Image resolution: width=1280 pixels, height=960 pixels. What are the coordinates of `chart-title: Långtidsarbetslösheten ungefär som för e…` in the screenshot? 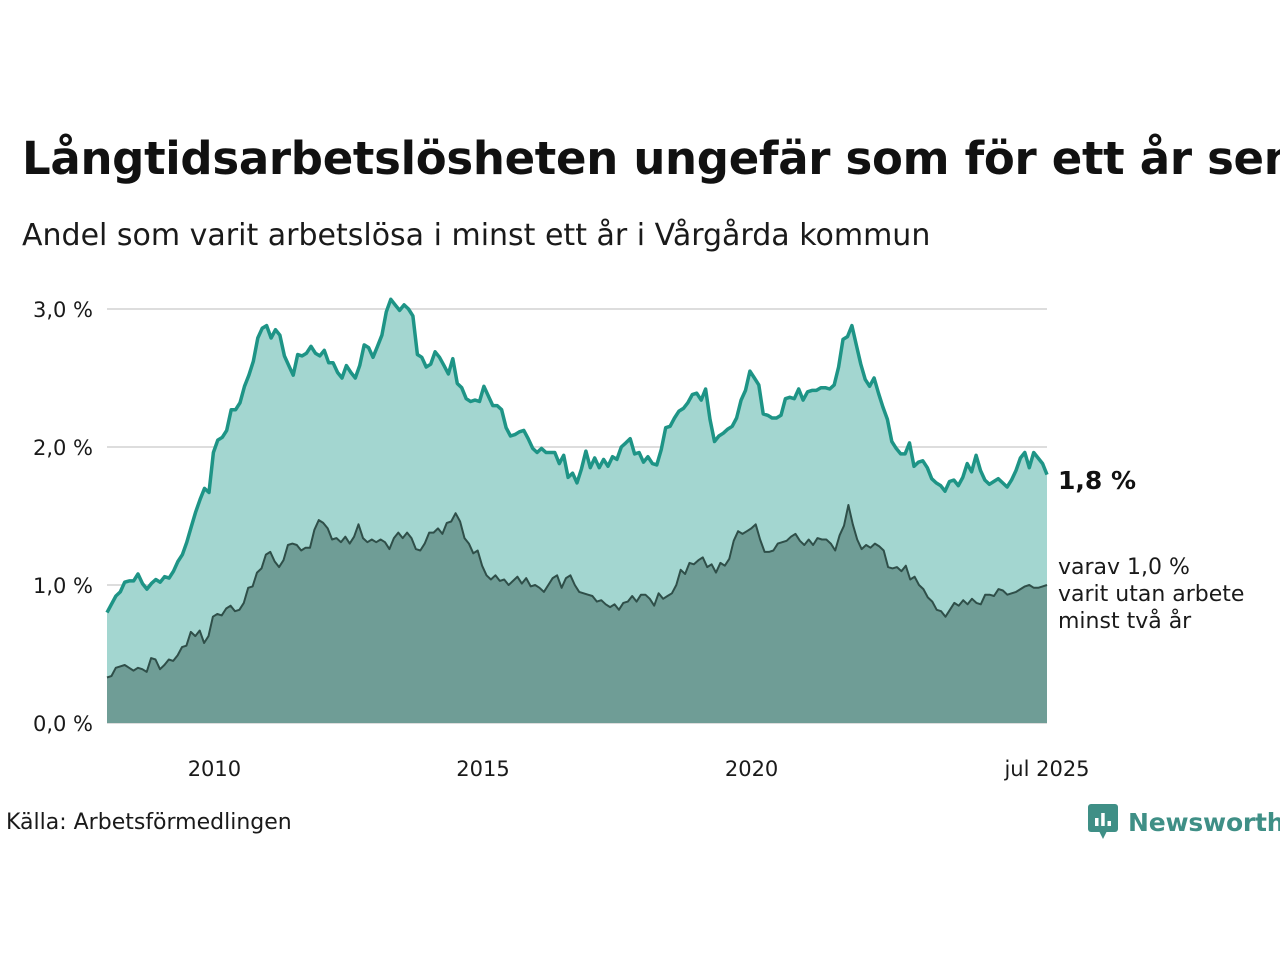 It's located at (651, 158).